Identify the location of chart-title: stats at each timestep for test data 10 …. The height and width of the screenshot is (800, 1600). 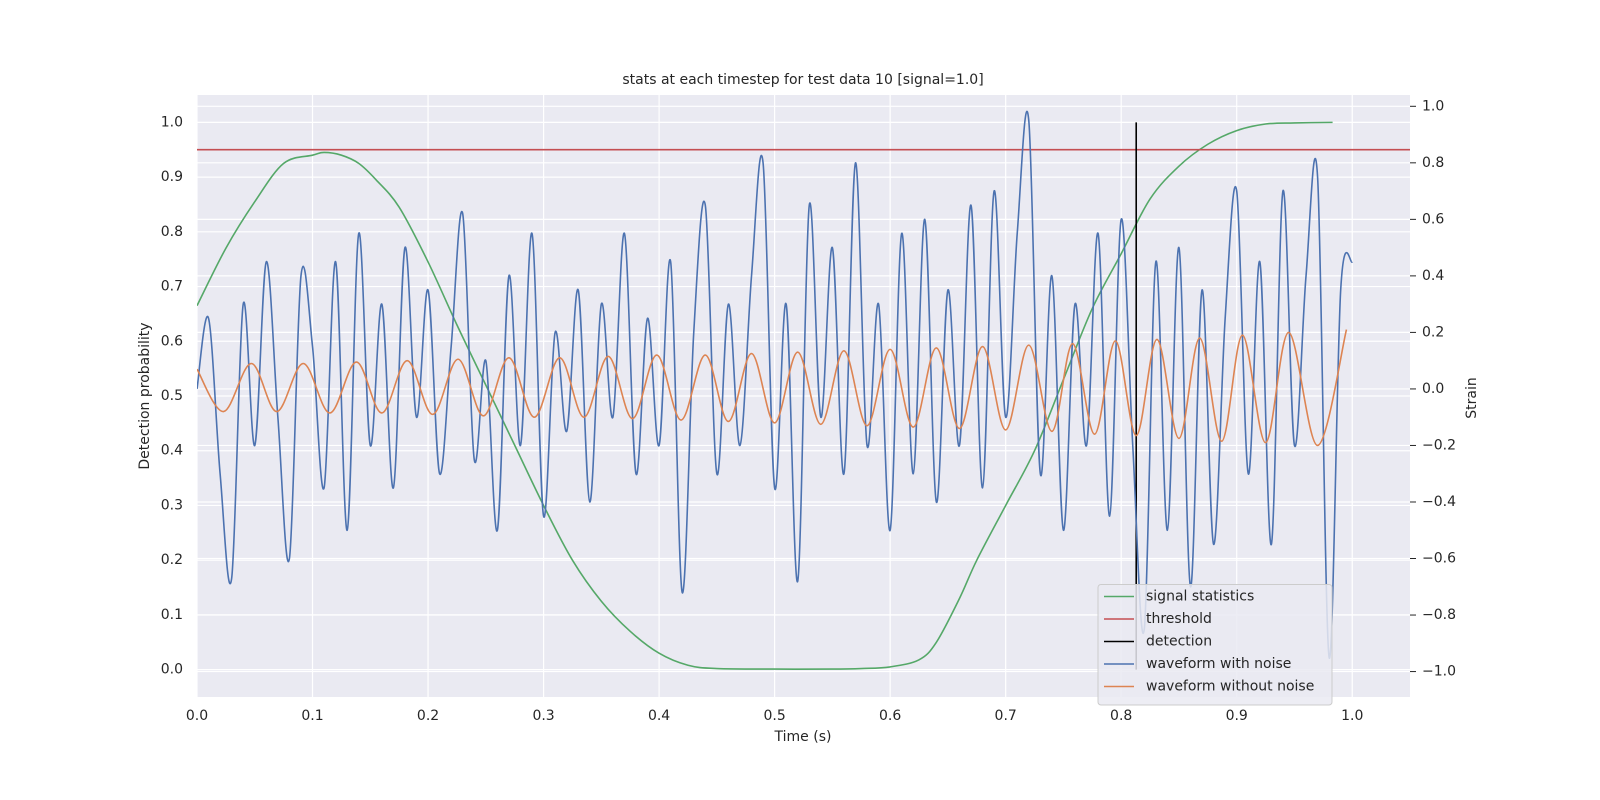
(802, 80).